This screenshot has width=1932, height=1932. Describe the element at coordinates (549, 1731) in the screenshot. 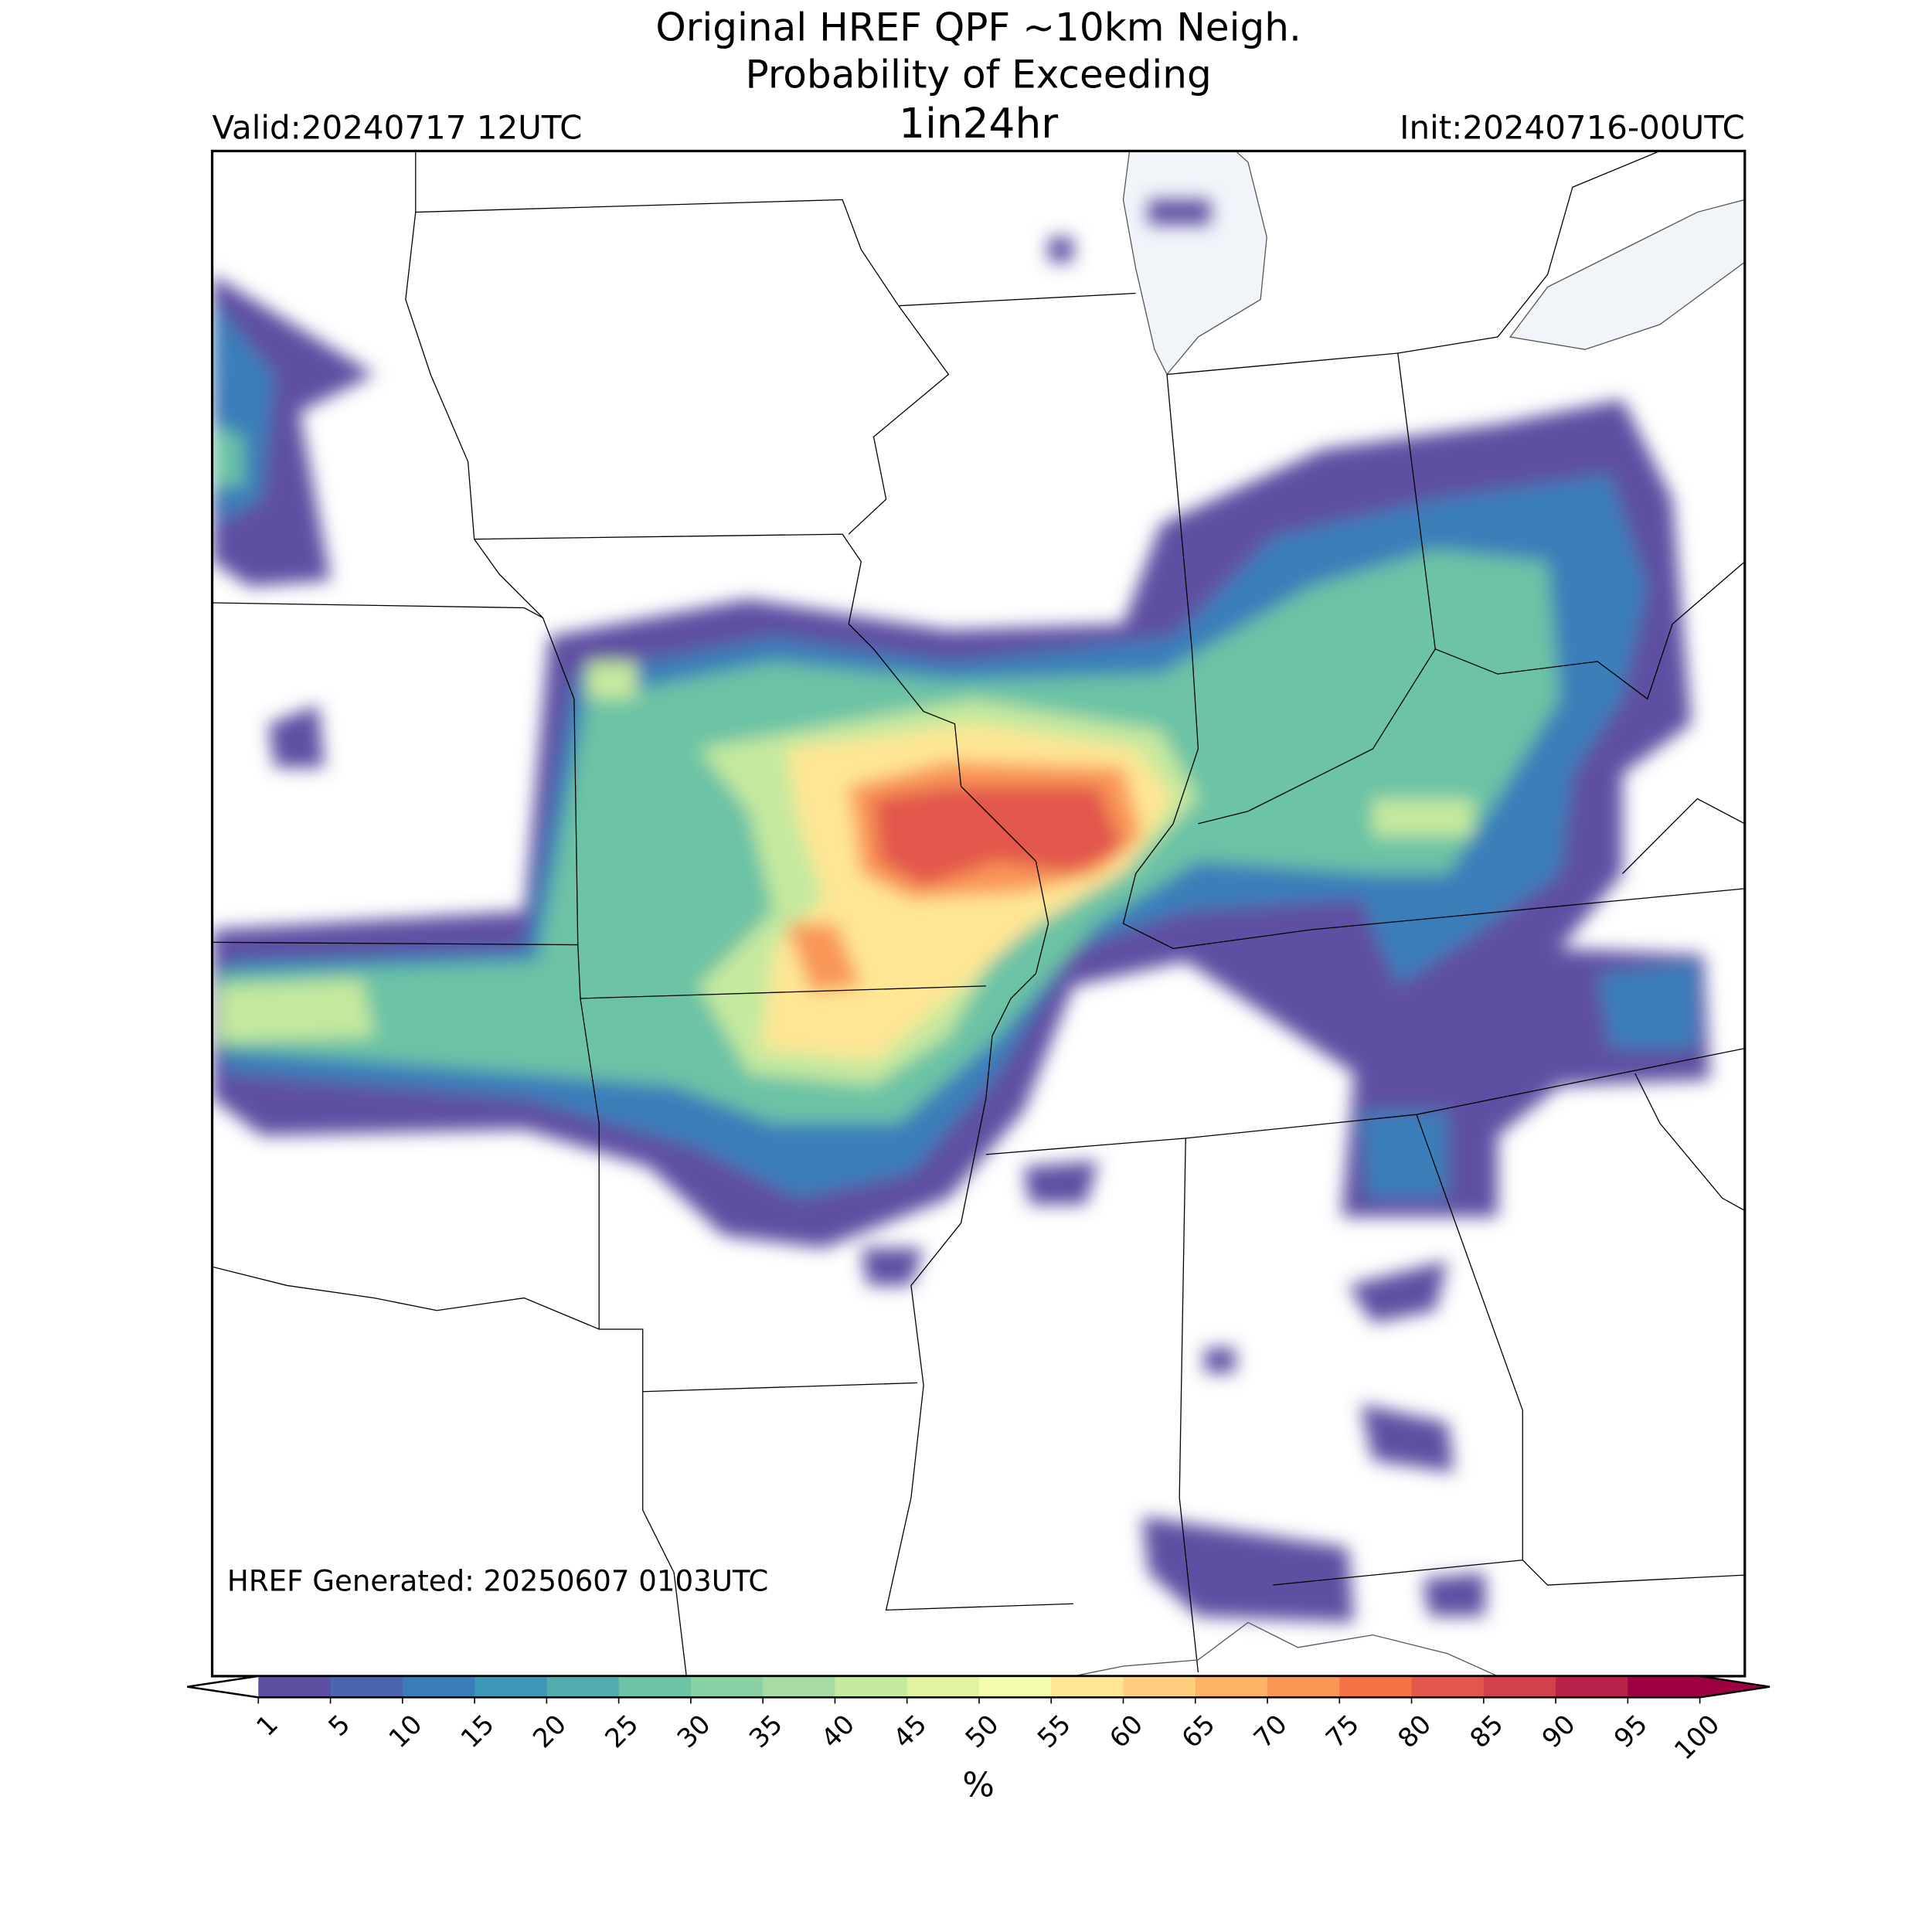

I see `colorbar-tick-label: 20` at that location.